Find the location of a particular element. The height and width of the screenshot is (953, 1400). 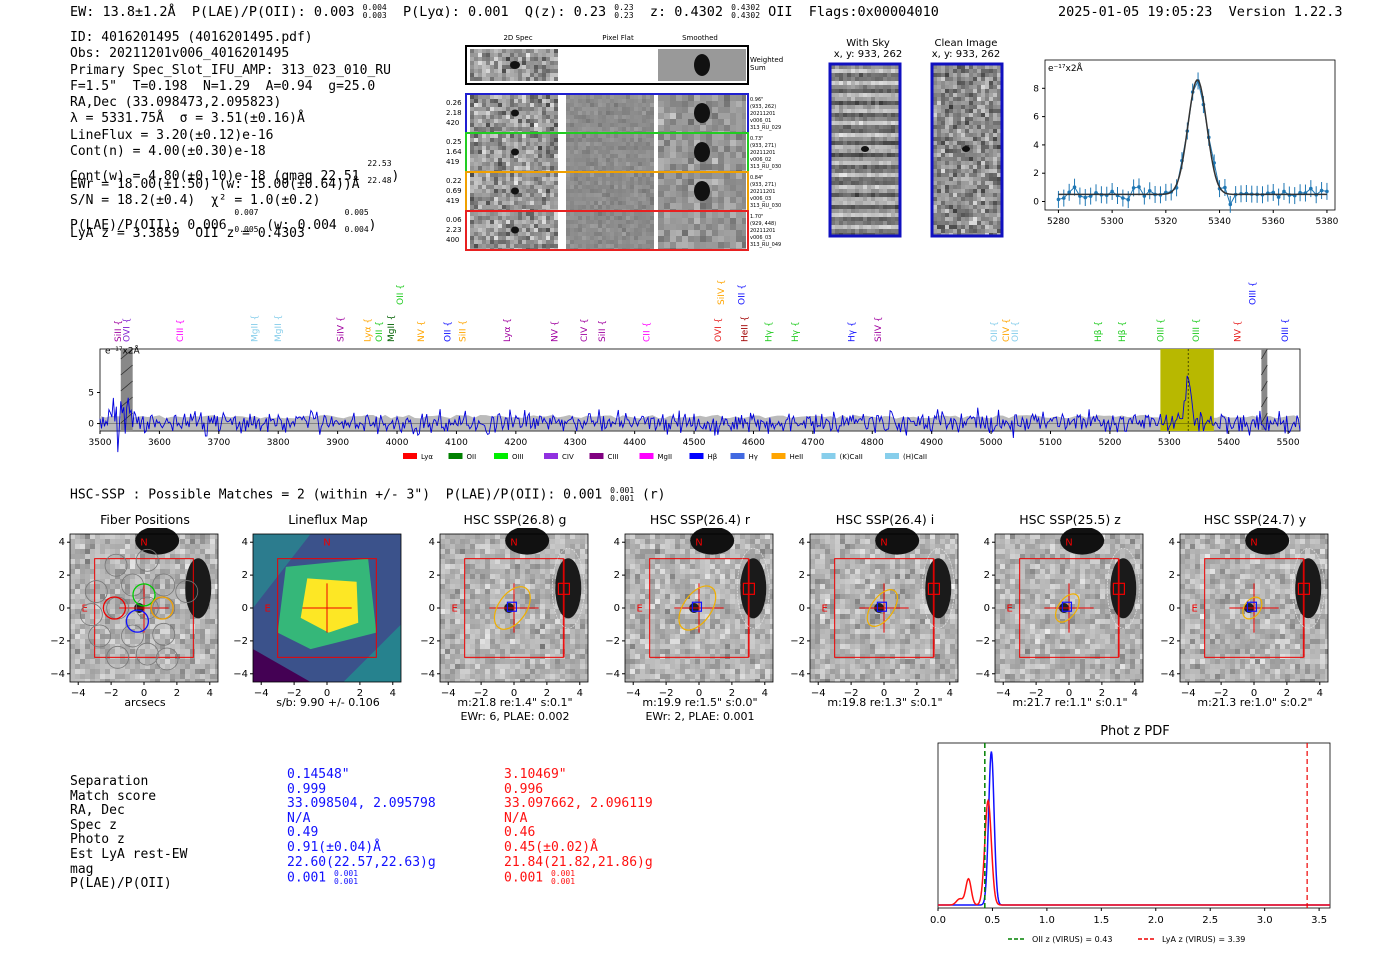

xtick-label: 5200 is located at coordinates (1109, 443).